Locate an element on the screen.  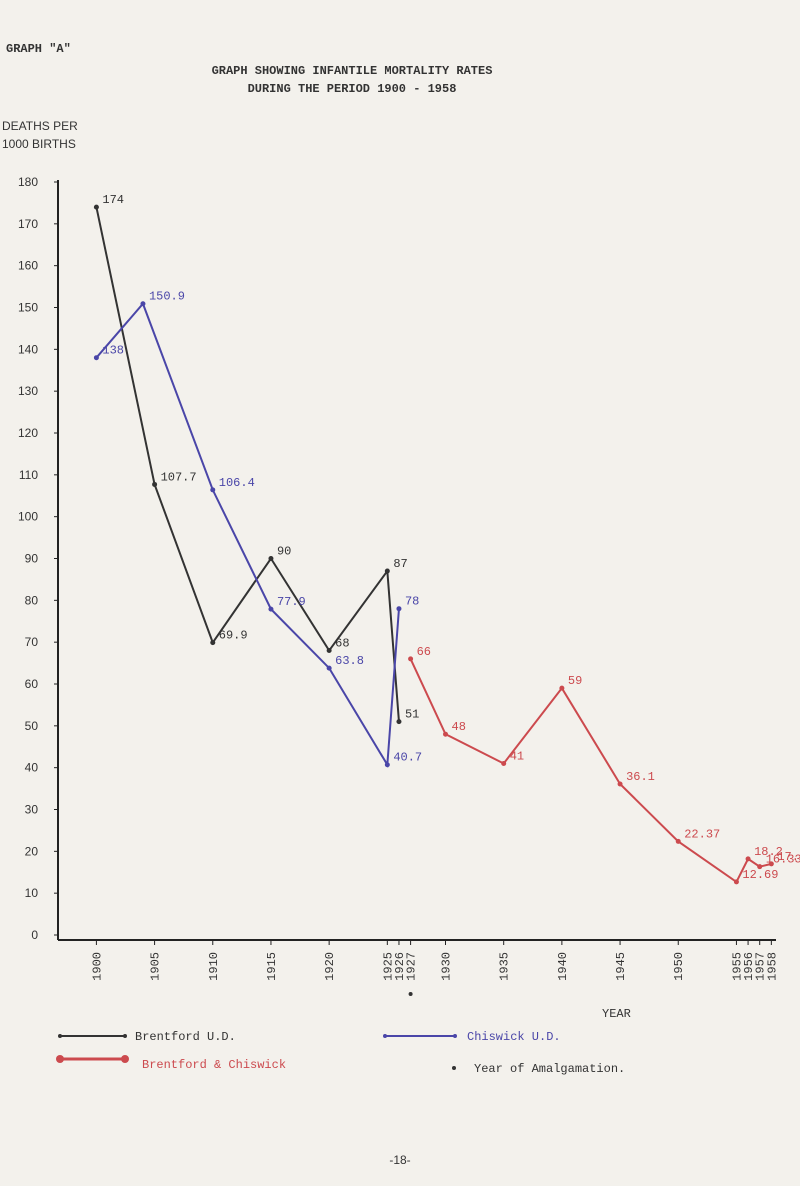
y-tick-label: 10 is located at coordinates (32, 893).